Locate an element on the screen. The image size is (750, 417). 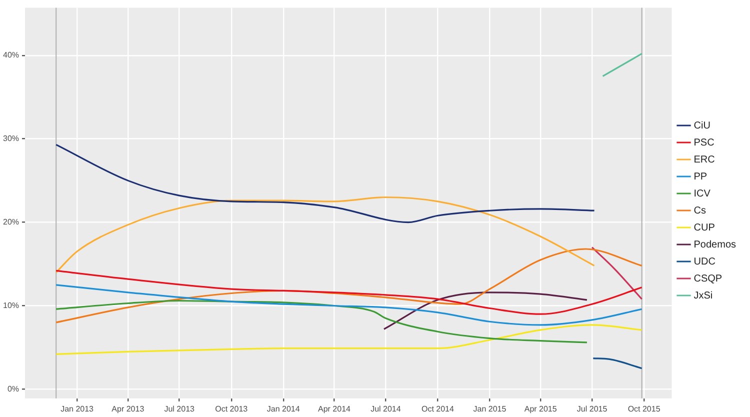
legend-label: CSQP is located at coordinates (708, 278).